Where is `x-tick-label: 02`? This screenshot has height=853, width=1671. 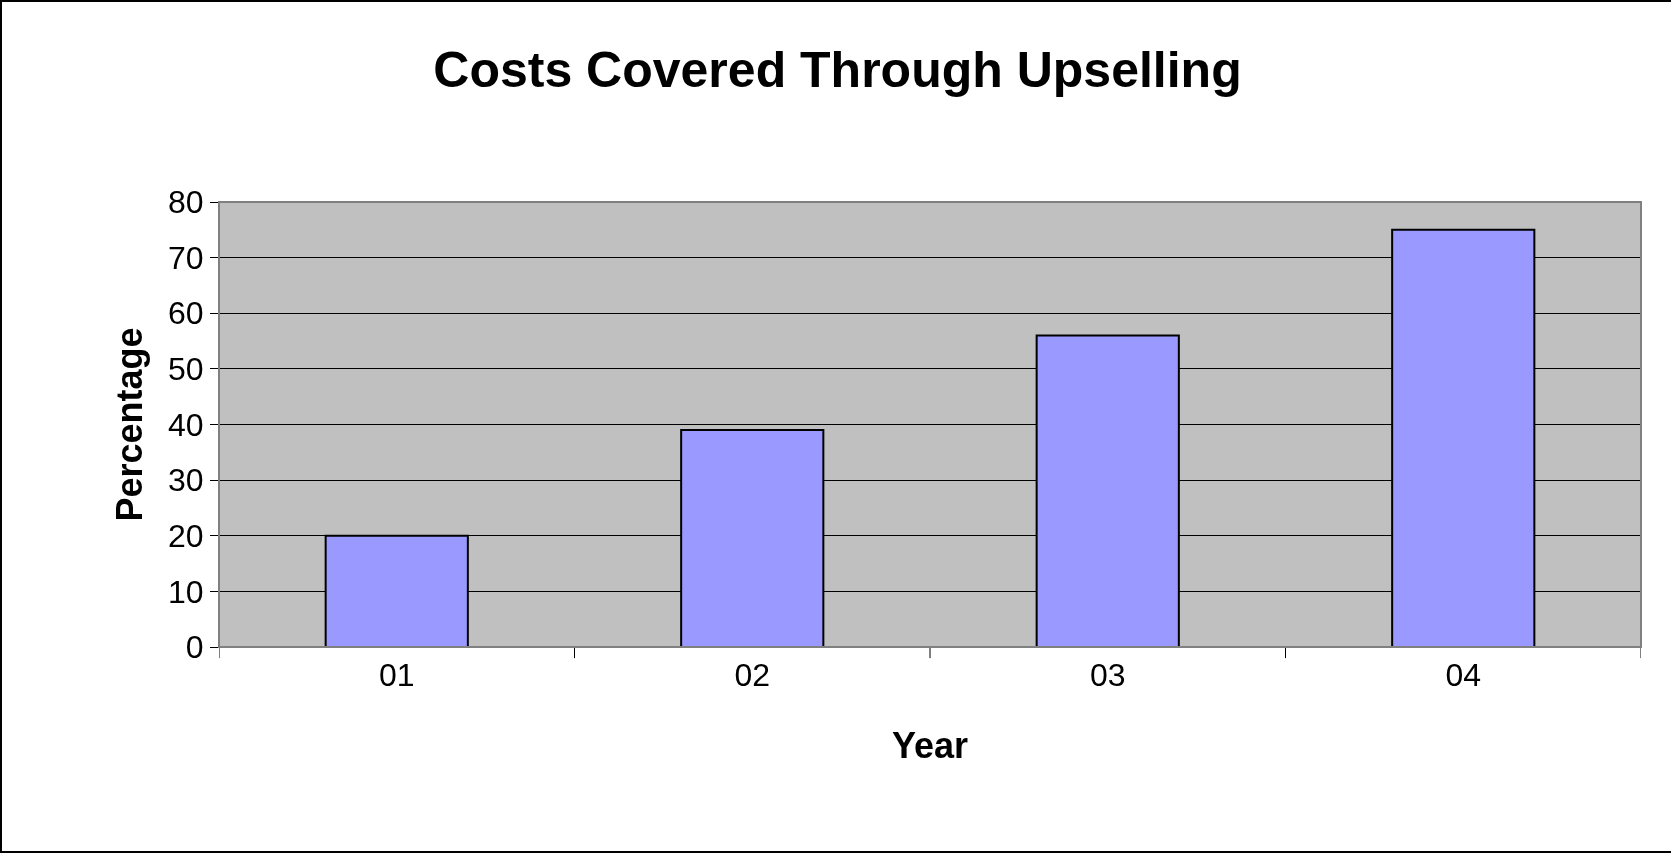
x-tick-label: 02 is located at coordinates (752, 675).